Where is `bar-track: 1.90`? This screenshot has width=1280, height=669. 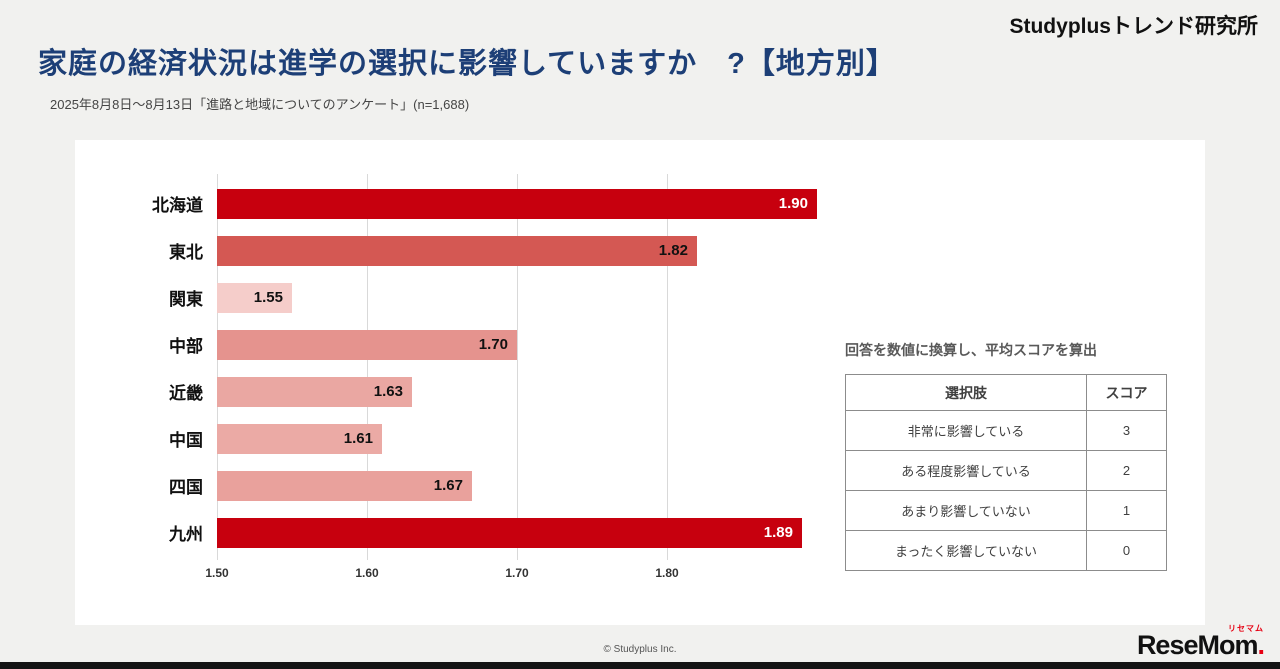 bar-track: 1.90 is located at coordinates (517, 203).